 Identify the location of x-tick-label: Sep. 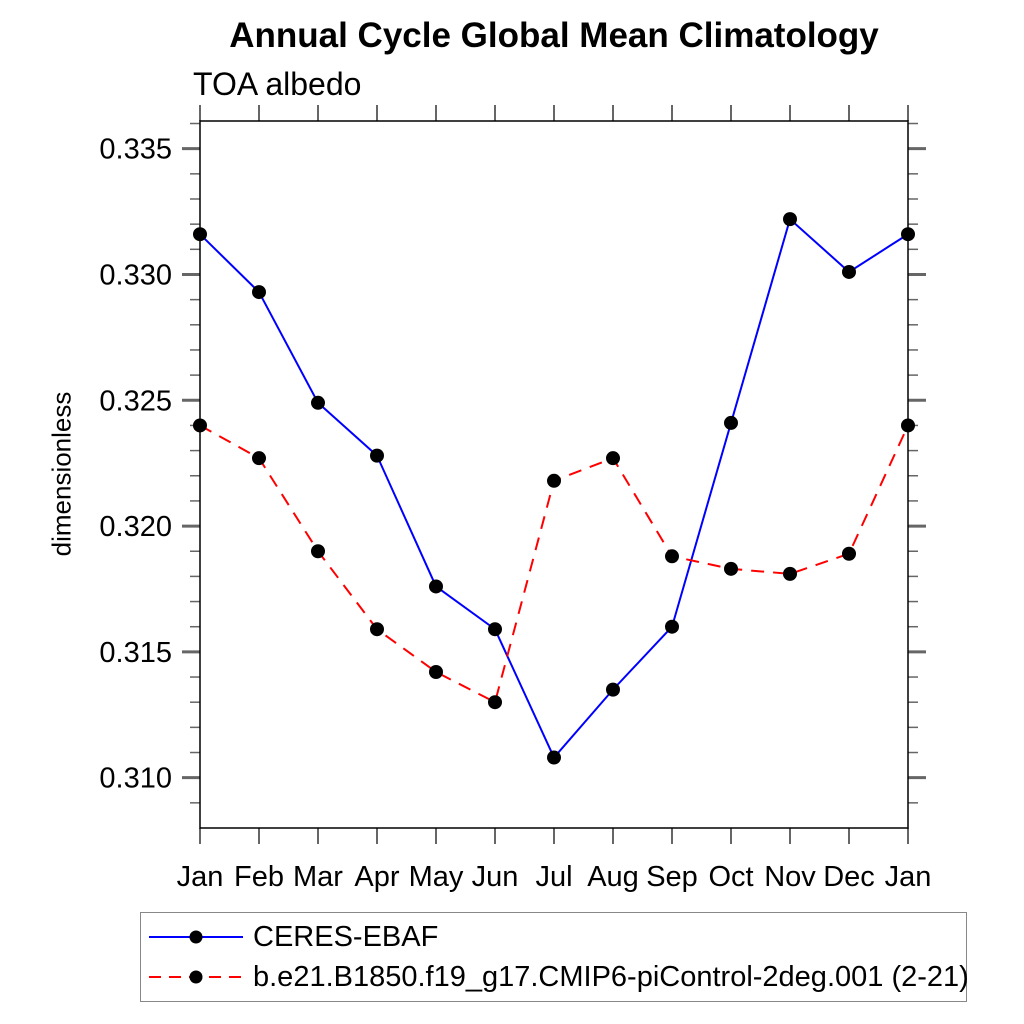
(672, 877).